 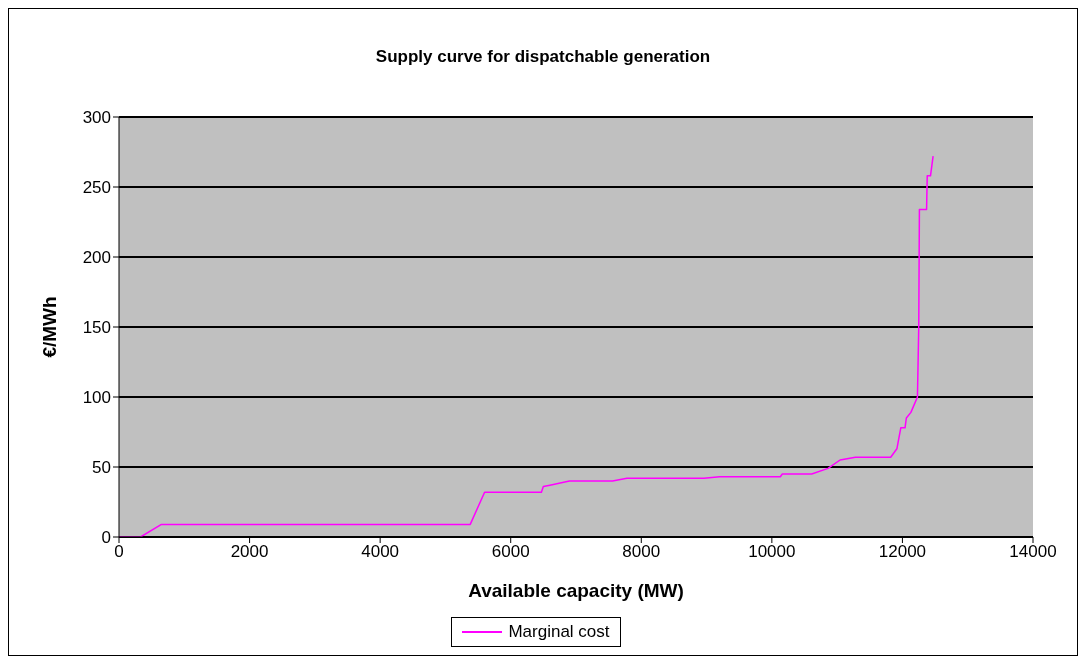 What do you see at coordinates (543, 57) in the screenshot?
I see `chart-title: Supply curve for dispatchable generation` at bounding box center [543, 57].